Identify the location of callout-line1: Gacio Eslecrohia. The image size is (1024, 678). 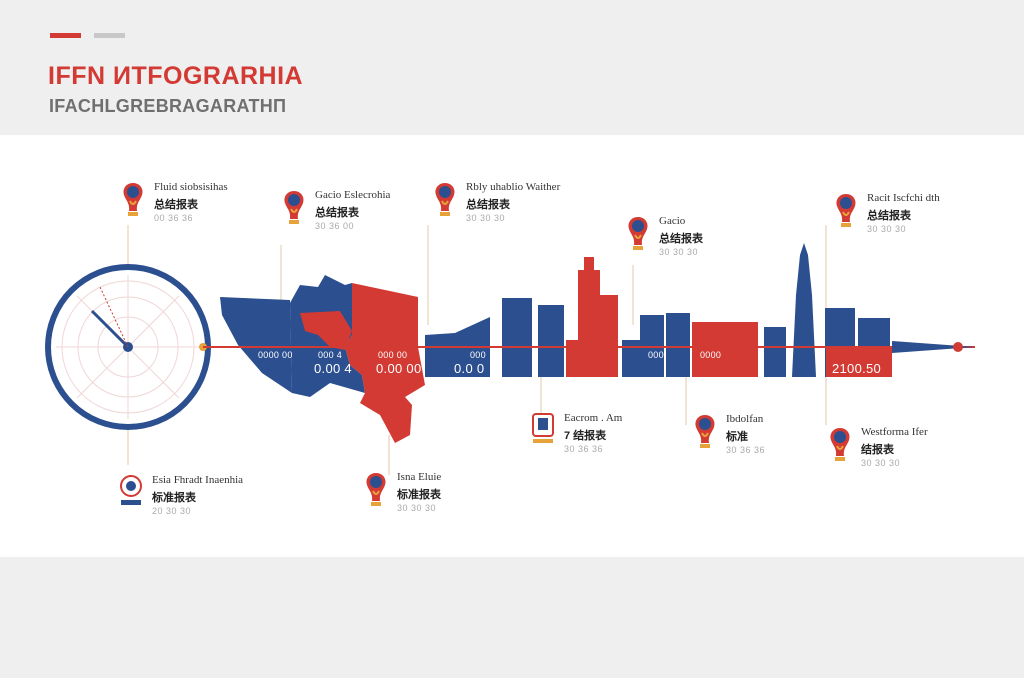
(353, 195).